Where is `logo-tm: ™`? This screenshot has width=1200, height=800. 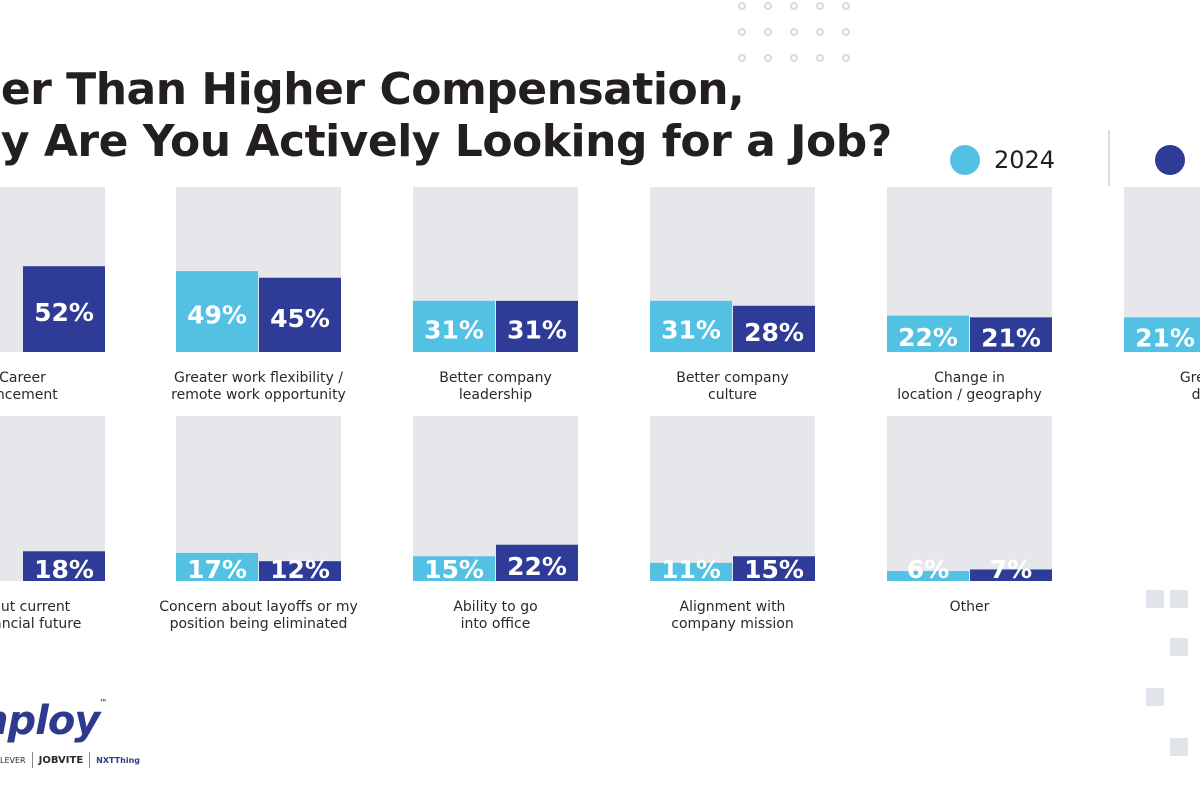
logo-tm: ™ is located at coordinates (103, 702).